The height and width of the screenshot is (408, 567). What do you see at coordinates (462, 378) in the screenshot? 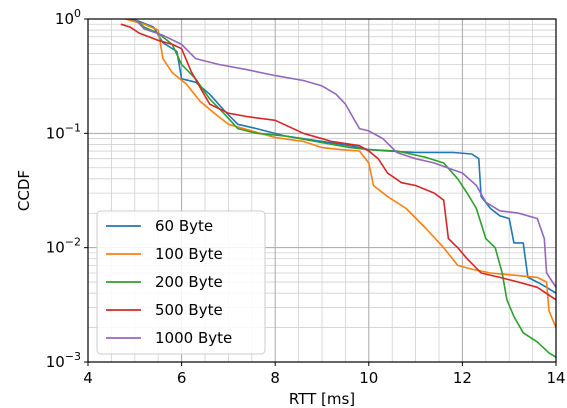
I see `x-tick-label: 12` at bounding box center [462, 378].